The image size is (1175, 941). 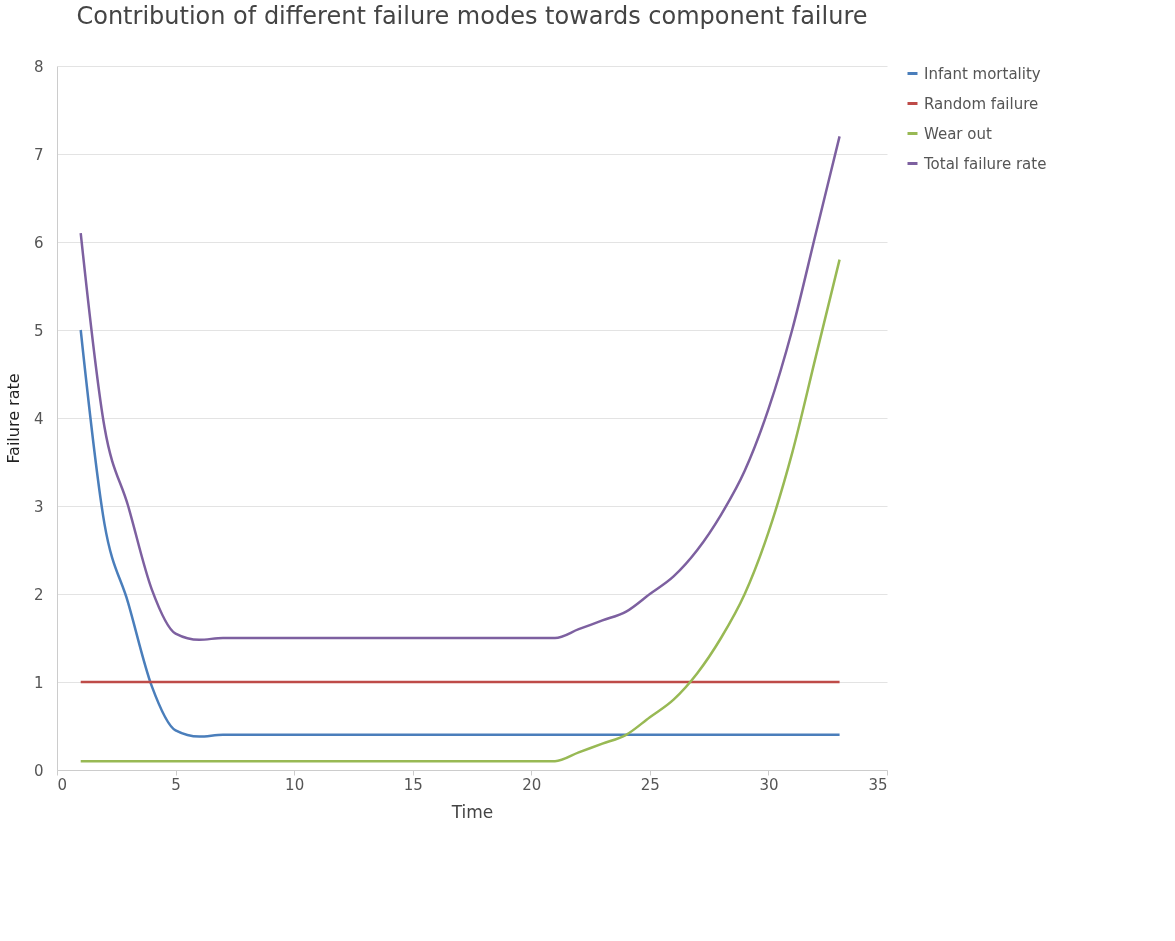 What do you see at coordinates (38, 242) in the screenshot?
I see `y-tick-label: 6` at bounding box center [38, 242].